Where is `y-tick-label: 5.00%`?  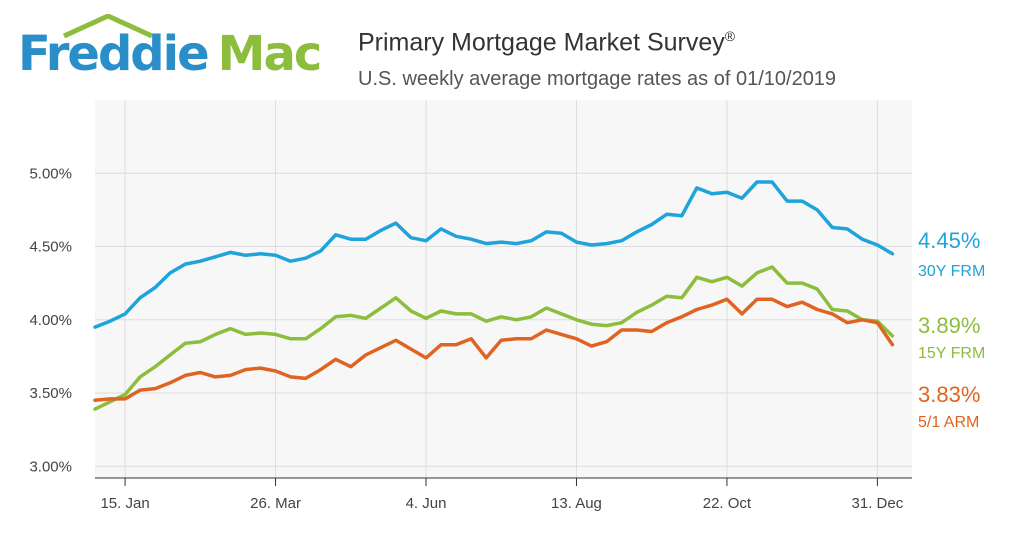
y-tick-label: 5.00% is located at coordinates (50, 173).